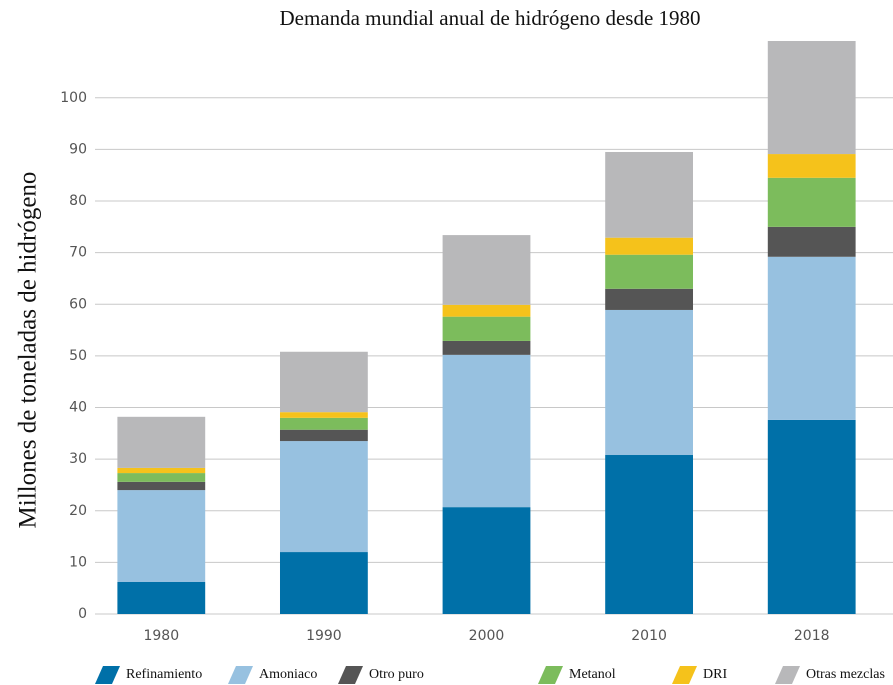 This screenshot has width=893, height=685. What do you see at coordinates (78, 253) in the screenshot?
I see `y-tick-label: 70` at bounding box center [78, 253].